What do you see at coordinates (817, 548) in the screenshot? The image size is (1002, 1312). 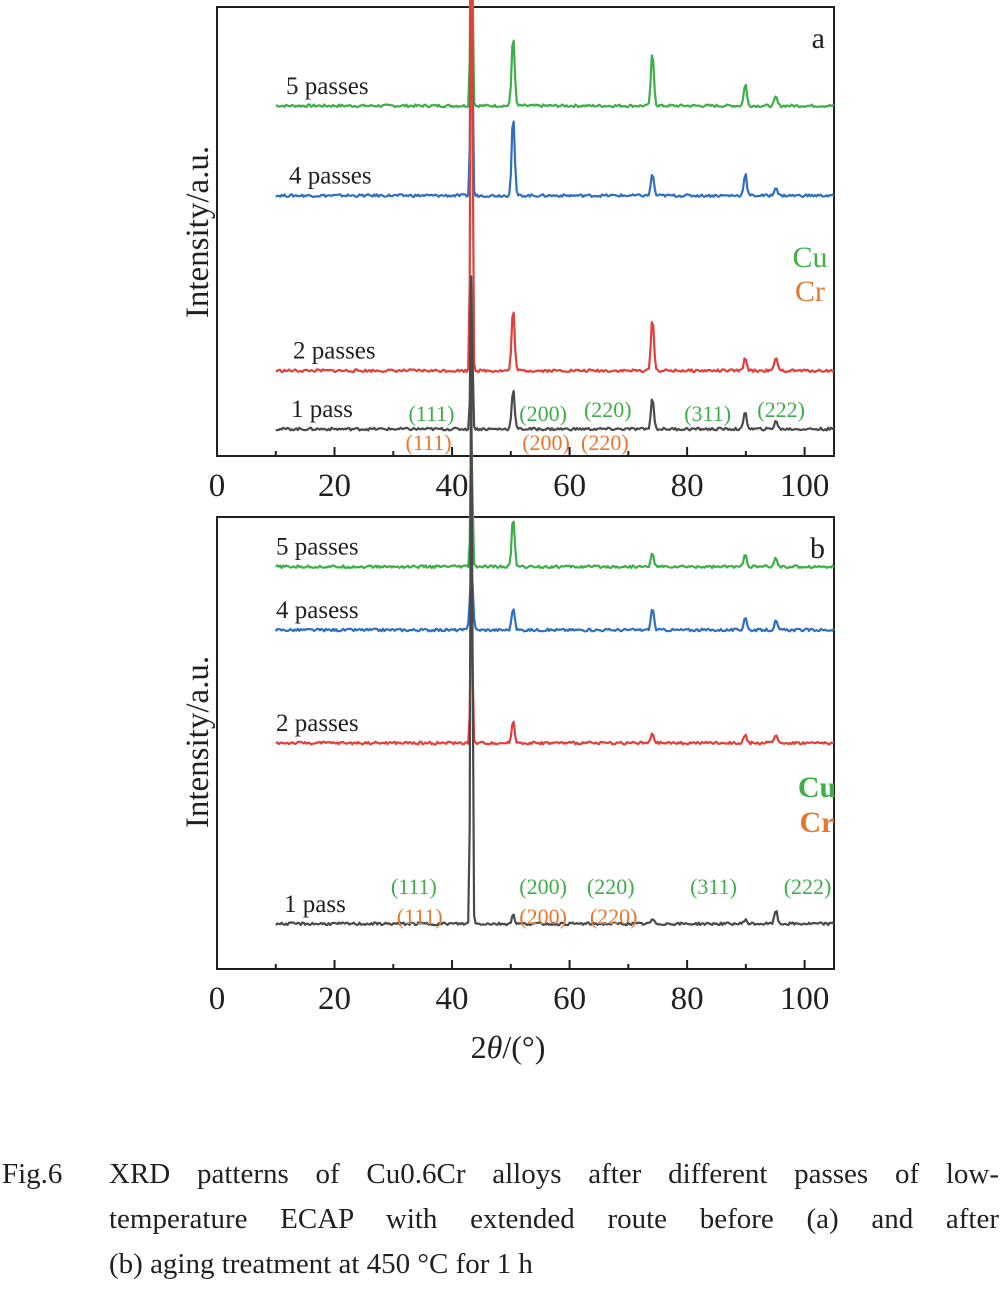 I see `panel-label: b` at bounding box center [817, 548].